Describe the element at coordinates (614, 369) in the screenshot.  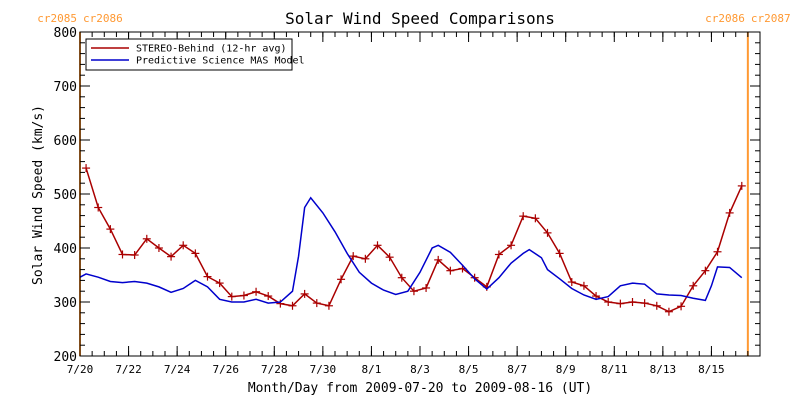
I see `x-tick-label: 8/11` at that location.